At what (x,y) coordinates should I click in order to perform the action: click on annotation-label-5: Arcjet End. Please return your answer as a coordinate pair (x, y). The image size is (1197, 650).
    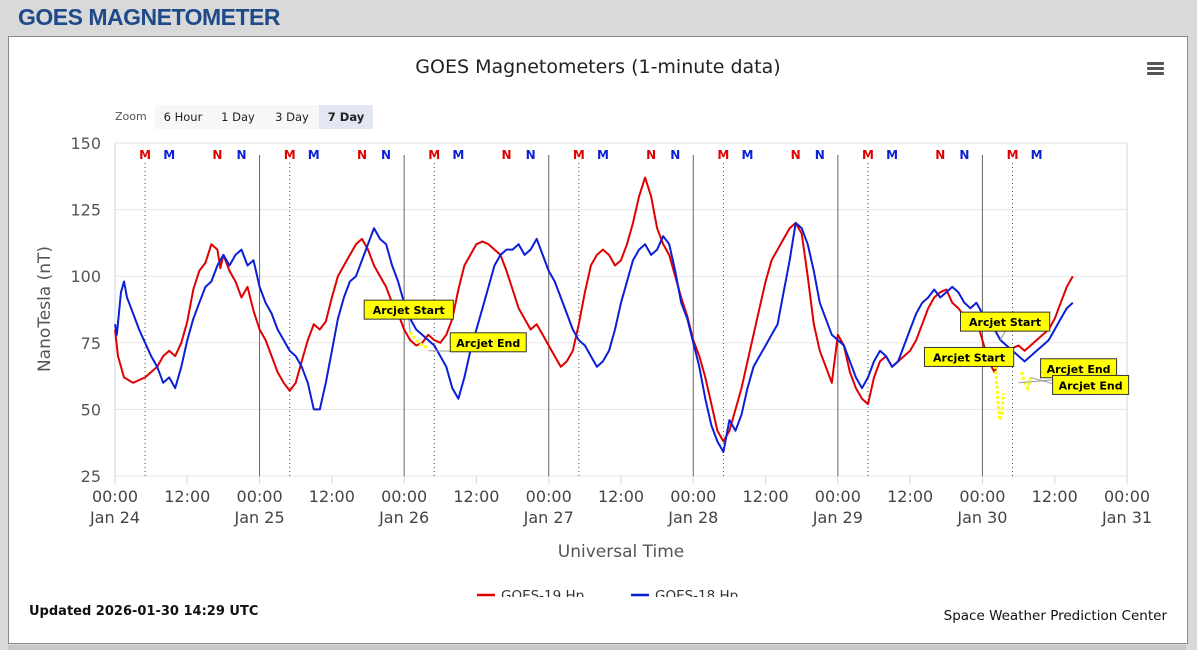
    Looking at the image, I should click on (1091, 385).